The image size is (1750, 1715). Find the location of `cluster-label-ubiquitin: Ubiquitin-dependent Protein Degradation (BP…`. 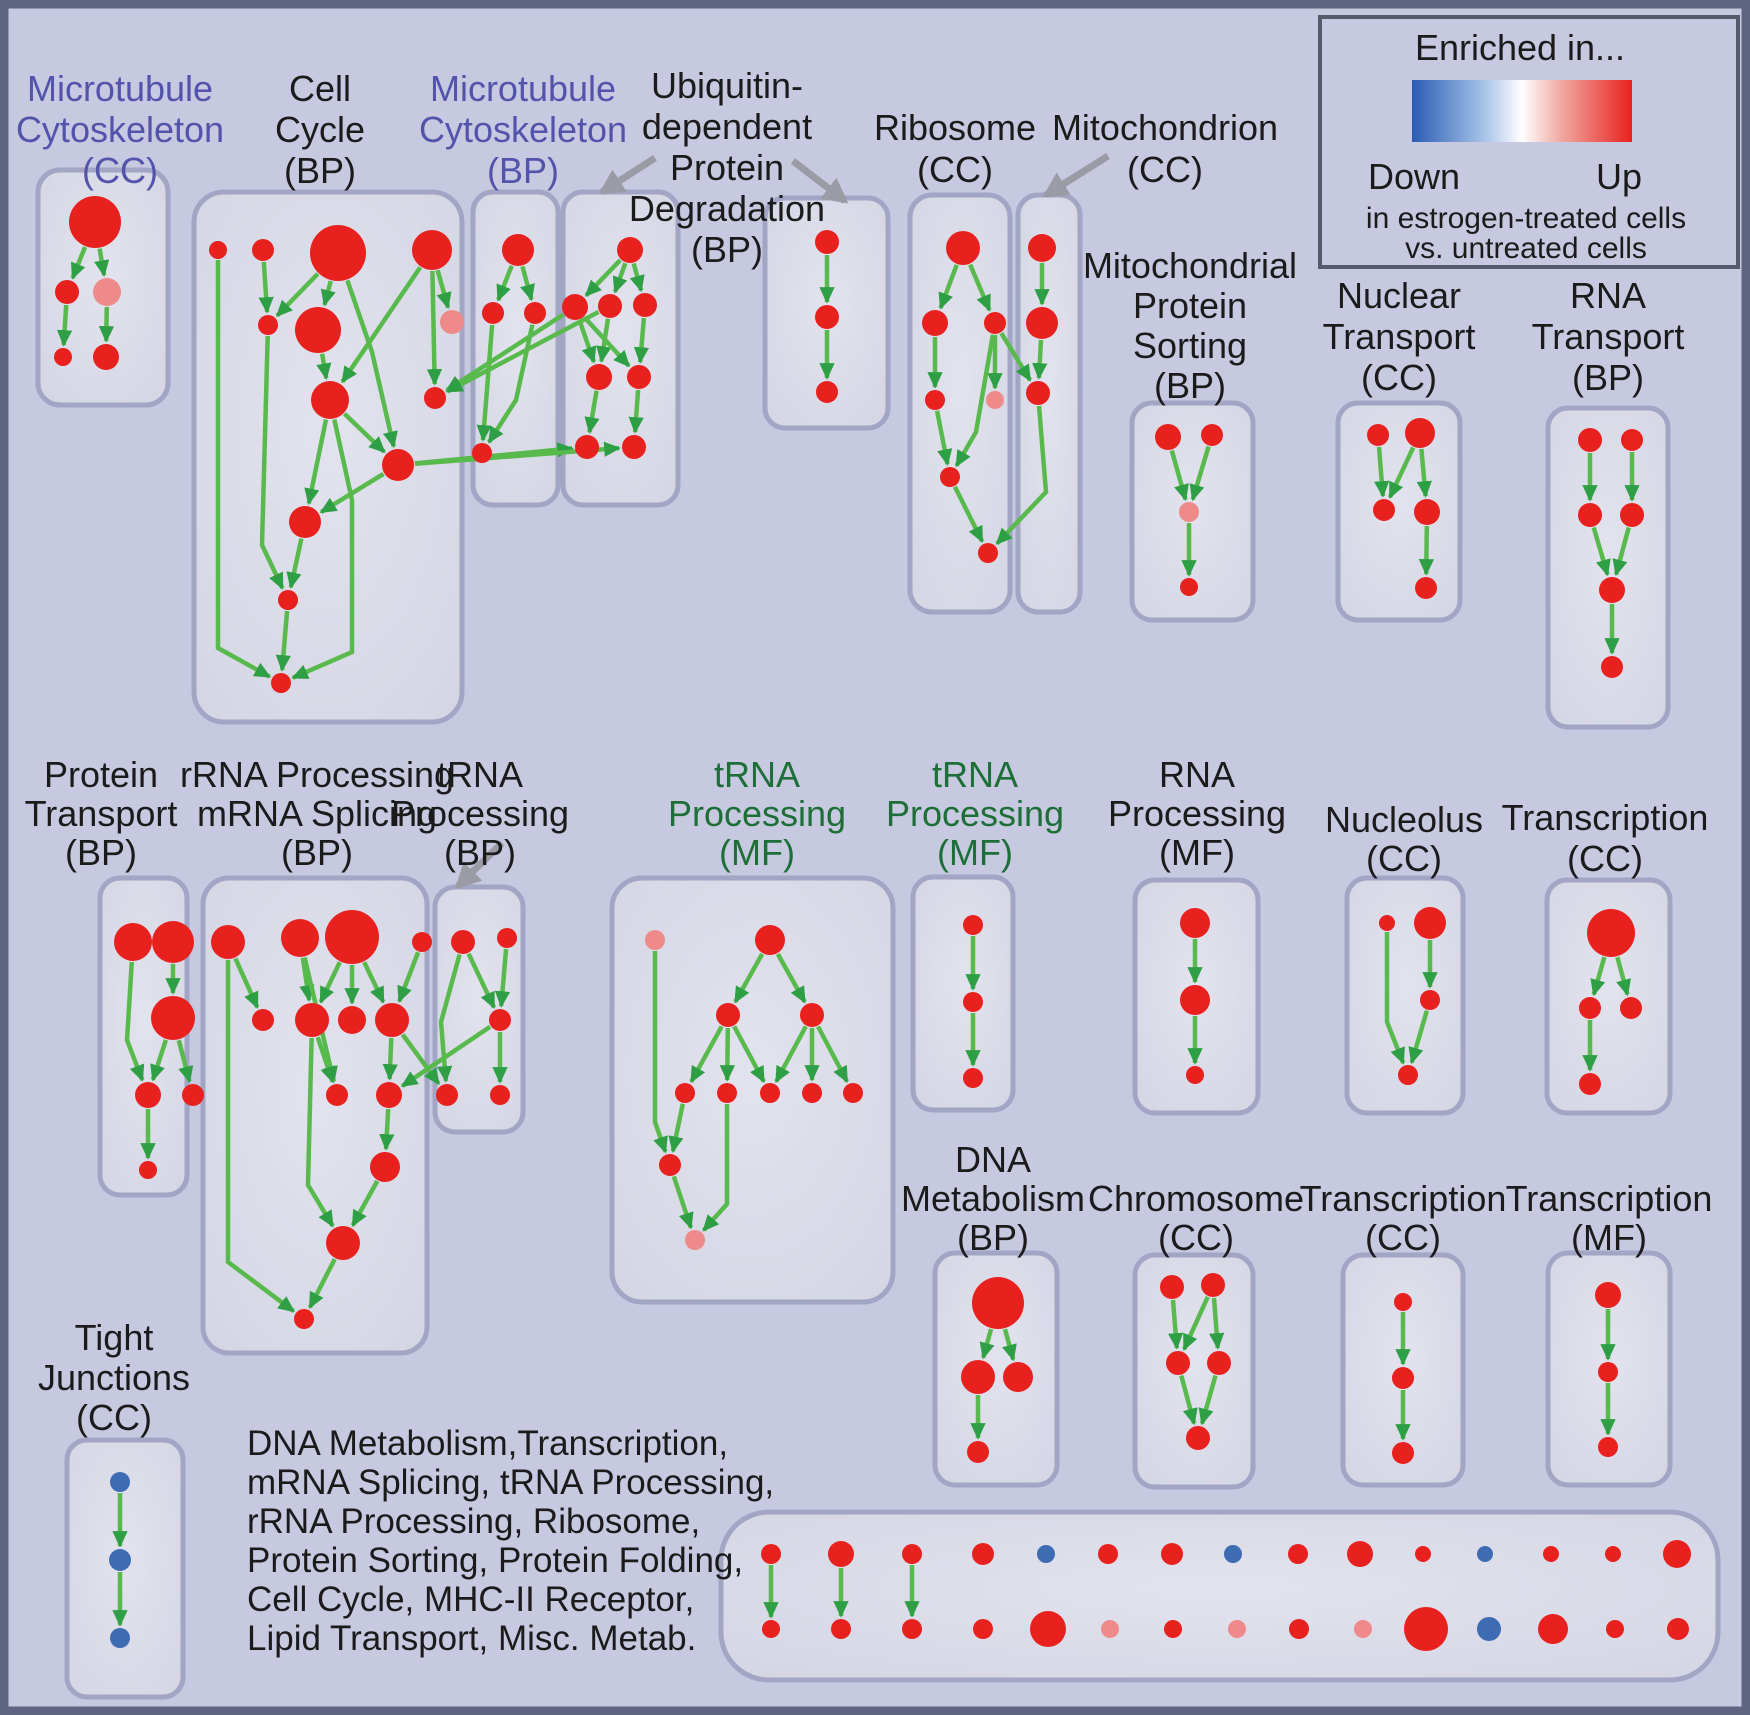

cluster-label-ubiquitin: Ubiquitin-dependent Protein Degradation (BP… is located at coordinates (727, 167).